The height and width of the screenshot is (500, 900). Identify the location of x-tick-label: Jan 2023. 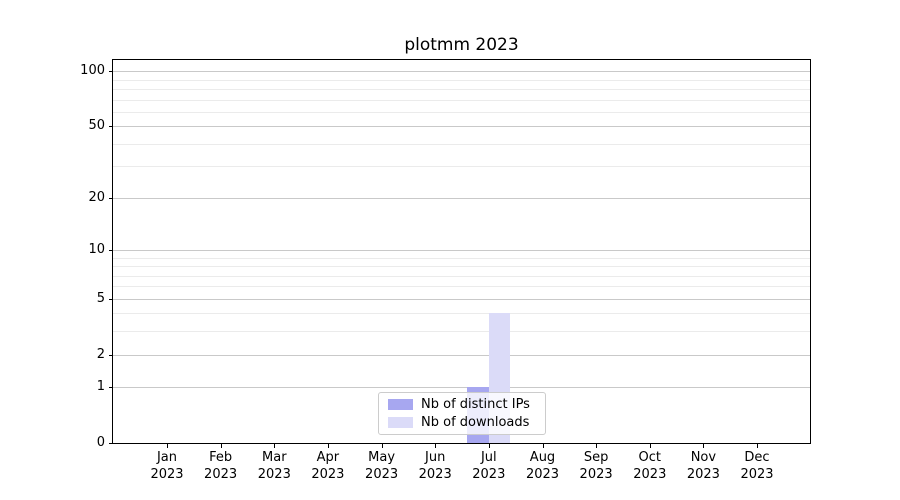
(167, 466).